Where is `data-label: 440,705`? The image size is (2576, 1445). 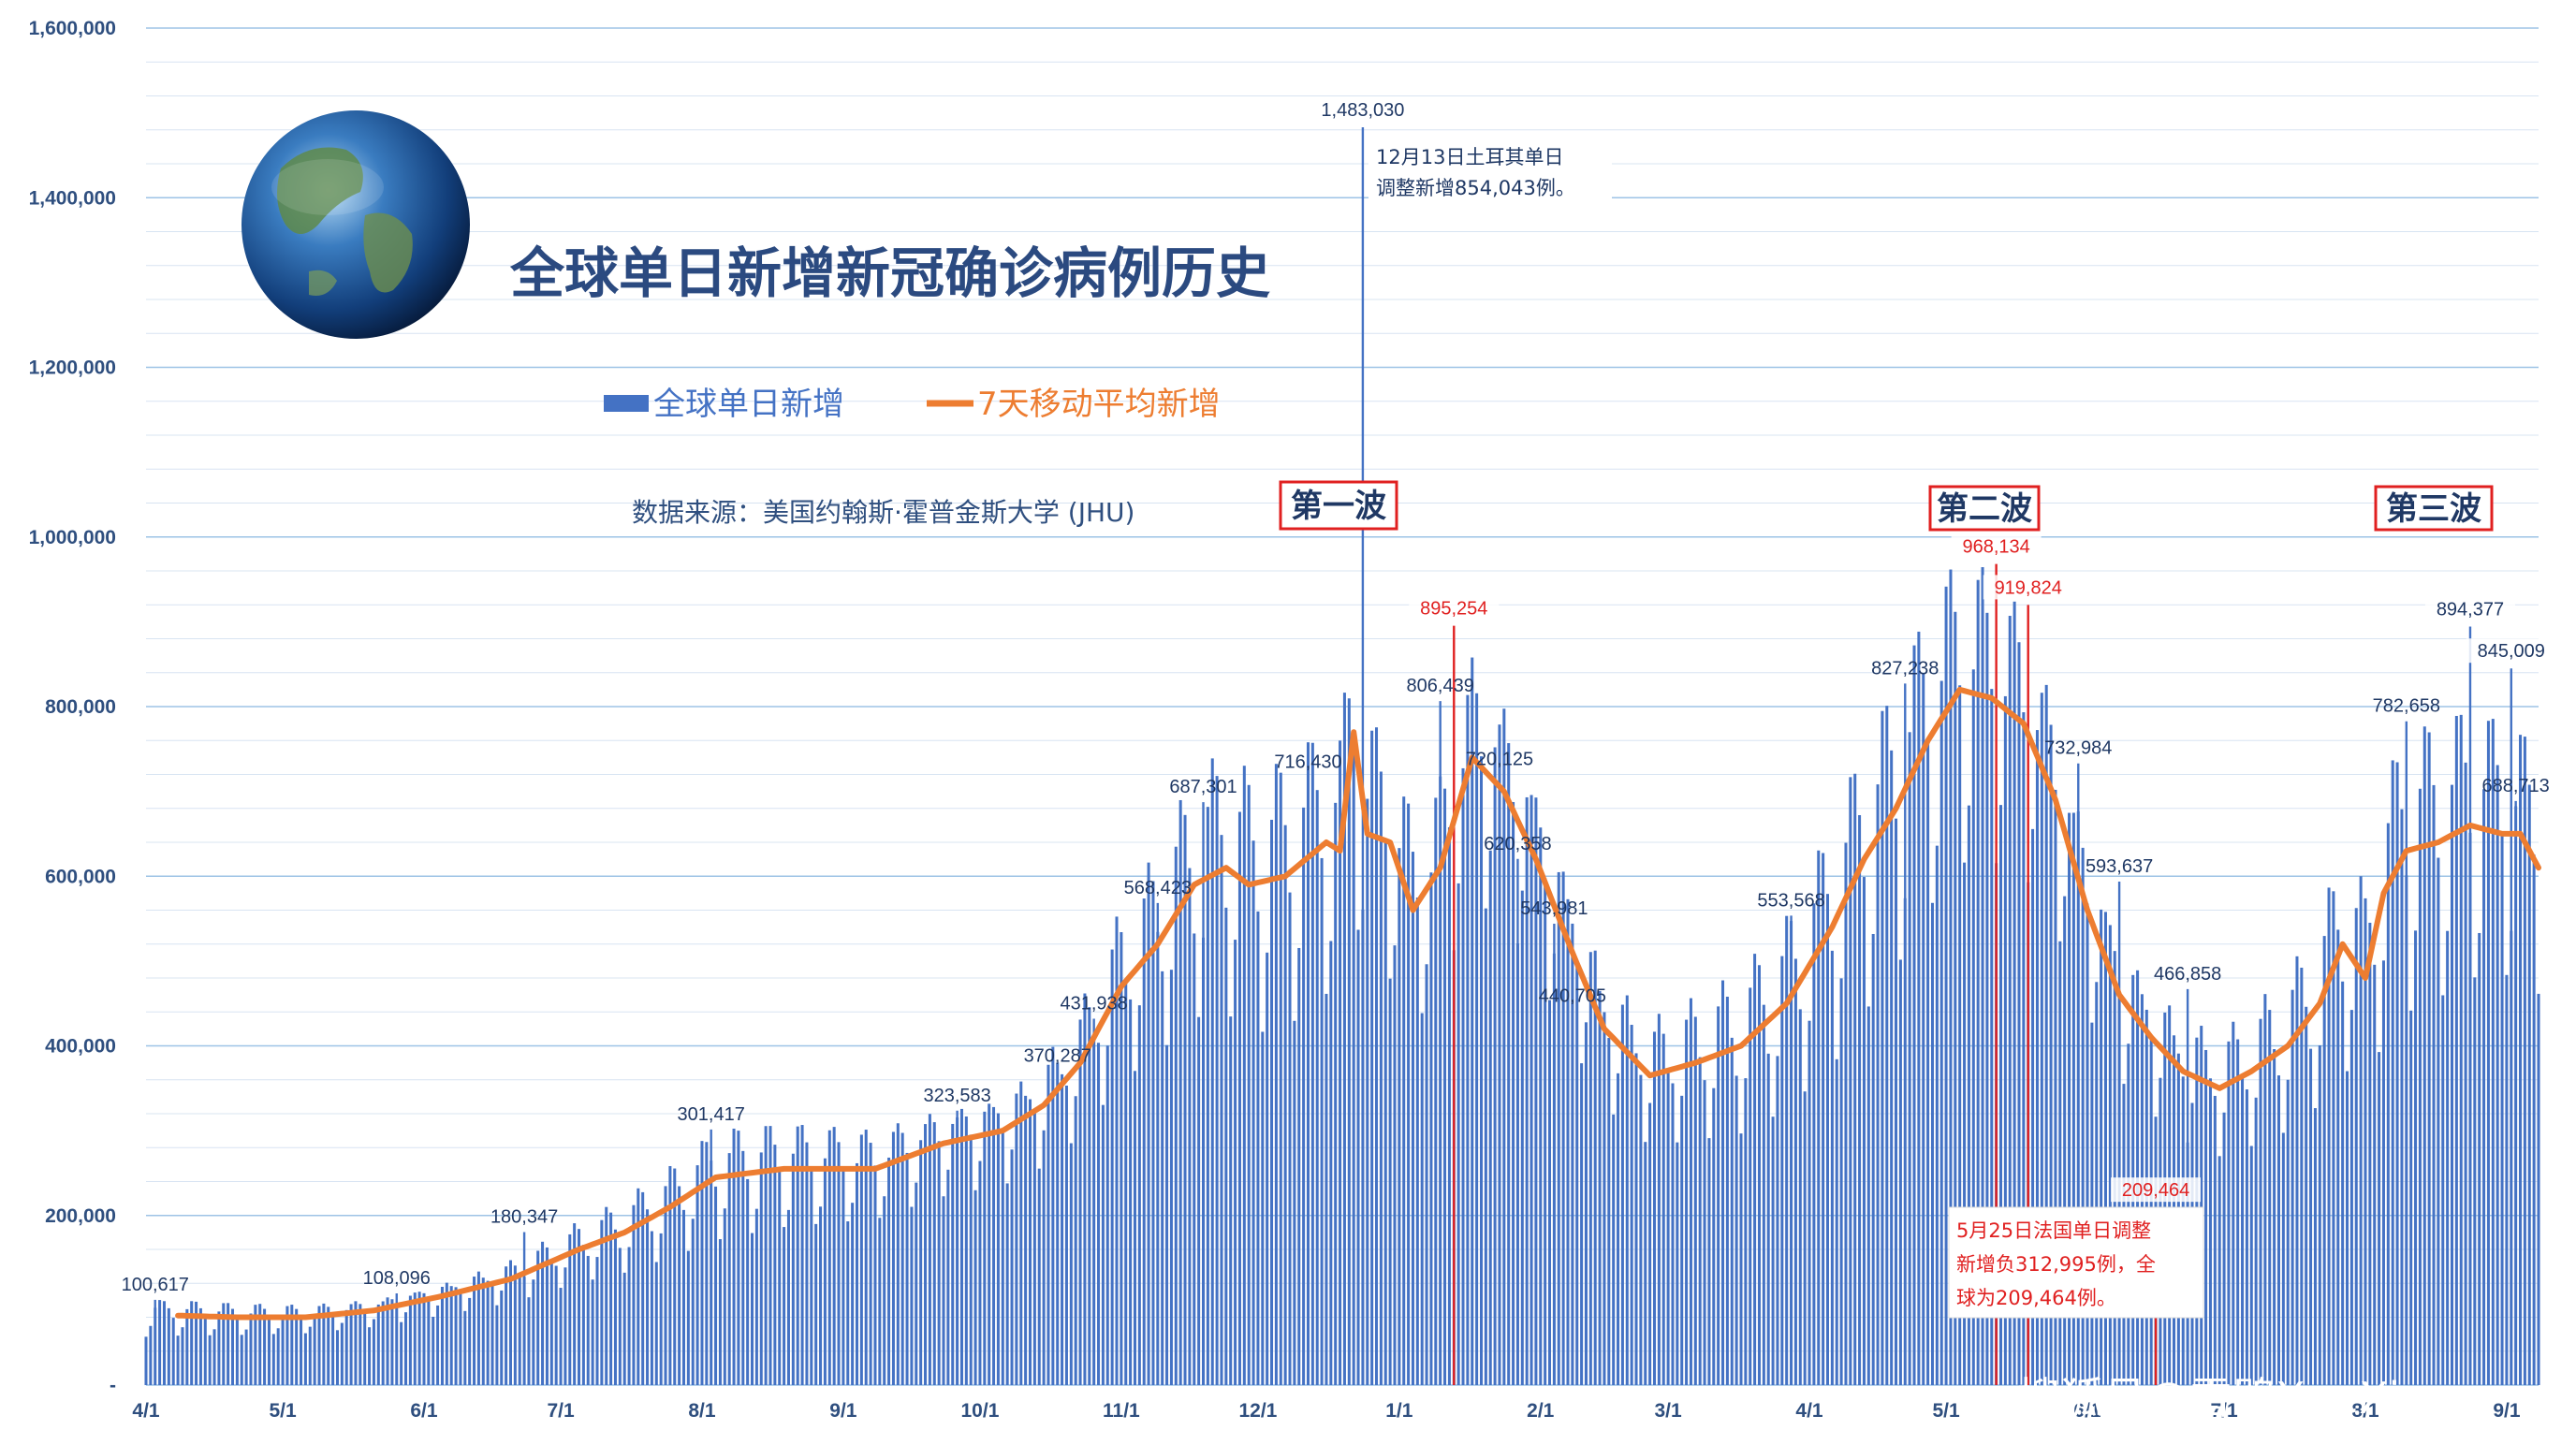 data-label: 440,705 is located at coordinates (1572, 996).